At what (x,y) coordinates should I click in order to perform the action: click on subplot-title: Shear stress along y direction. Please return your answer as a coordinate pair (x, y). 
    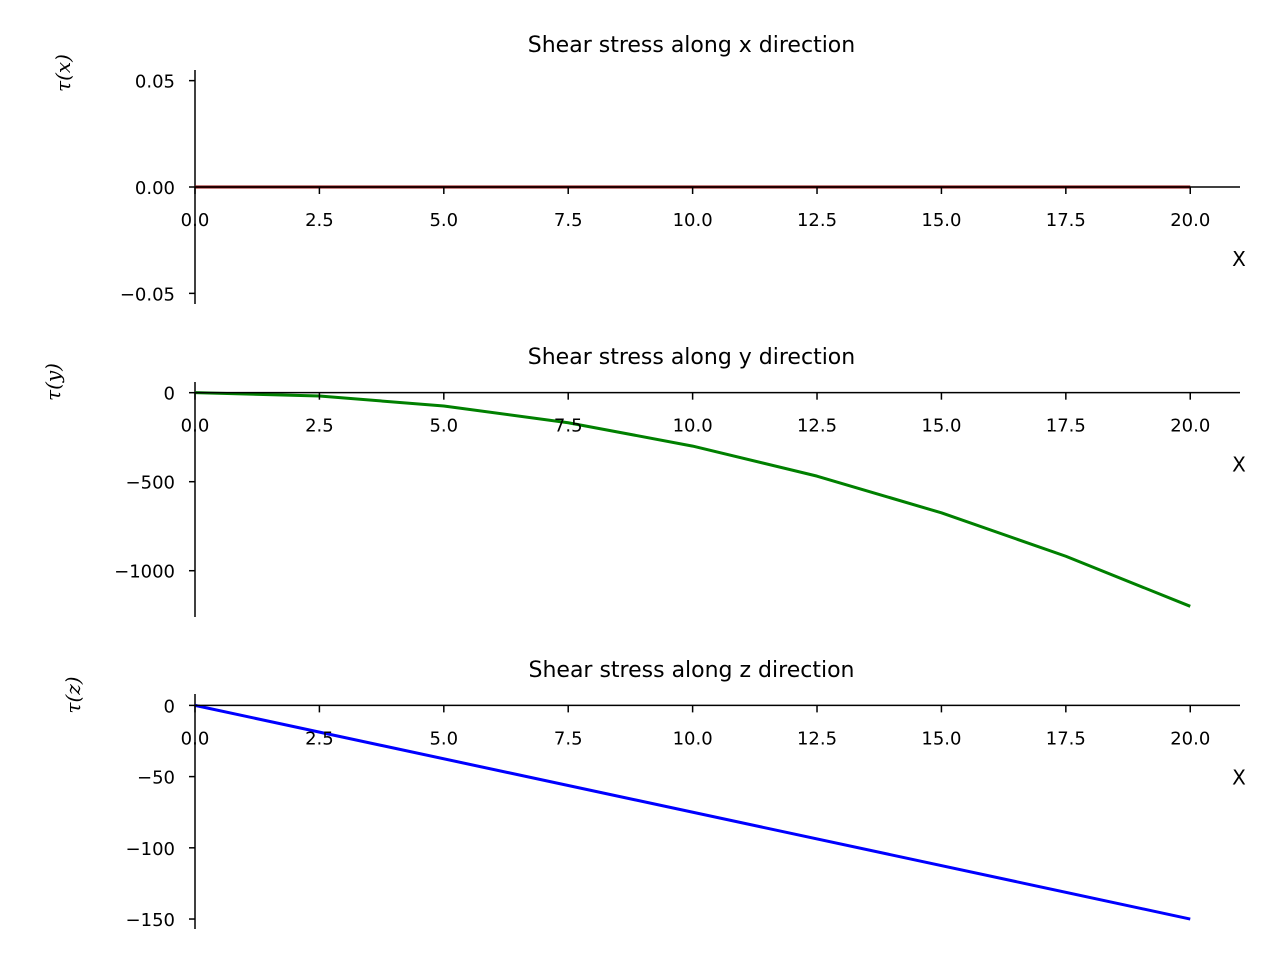
    Looking at the image, I should click on (691, 357).